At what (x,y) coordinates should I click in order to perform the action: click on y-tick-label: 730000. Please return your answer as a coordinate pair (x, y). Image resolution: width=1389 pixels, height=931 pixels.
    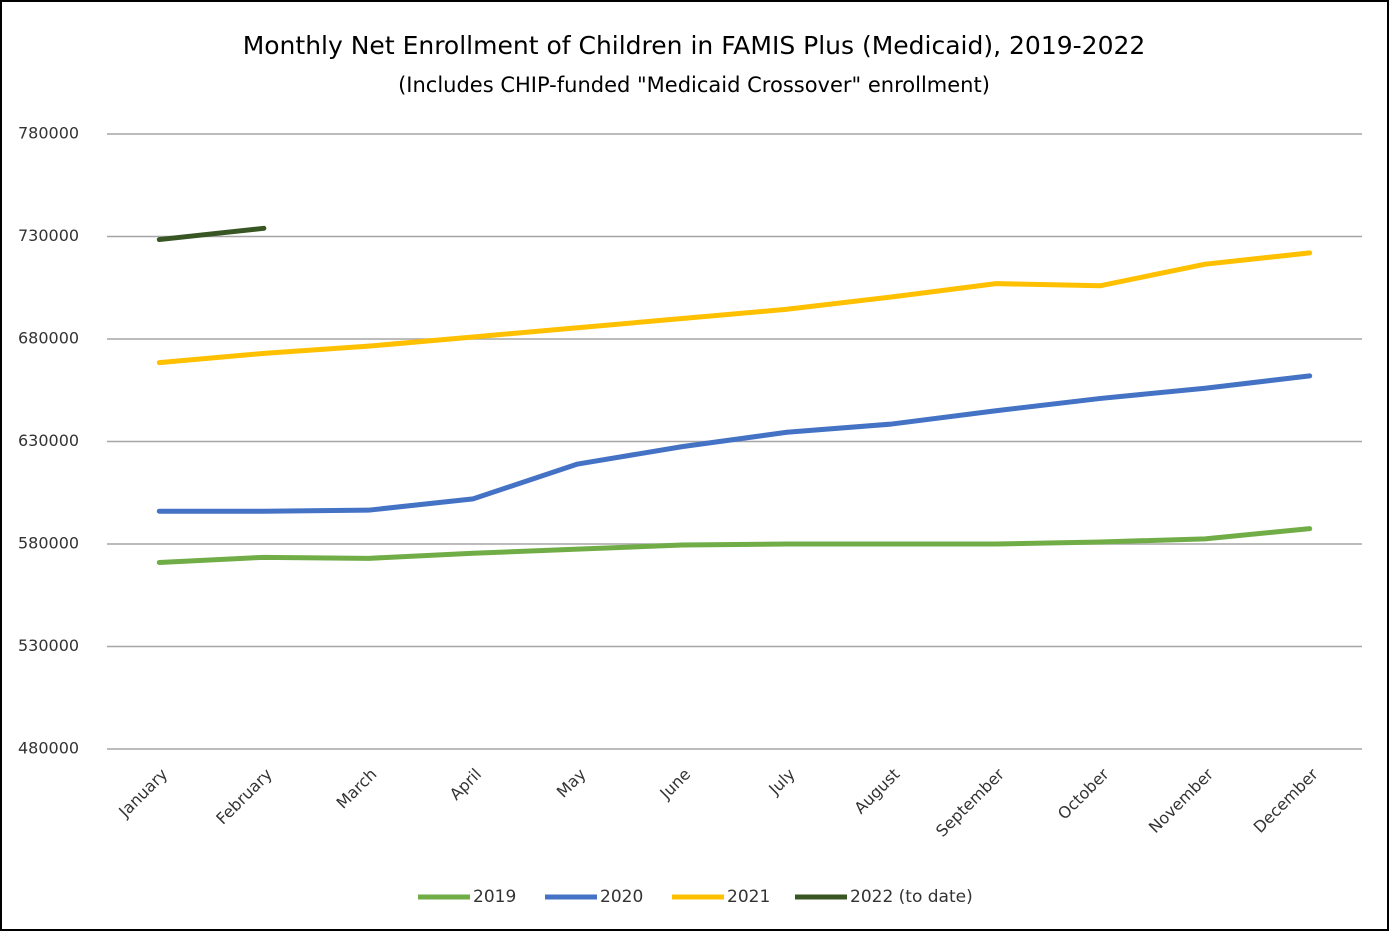
    Looking at the image, I should click on (48, 235).